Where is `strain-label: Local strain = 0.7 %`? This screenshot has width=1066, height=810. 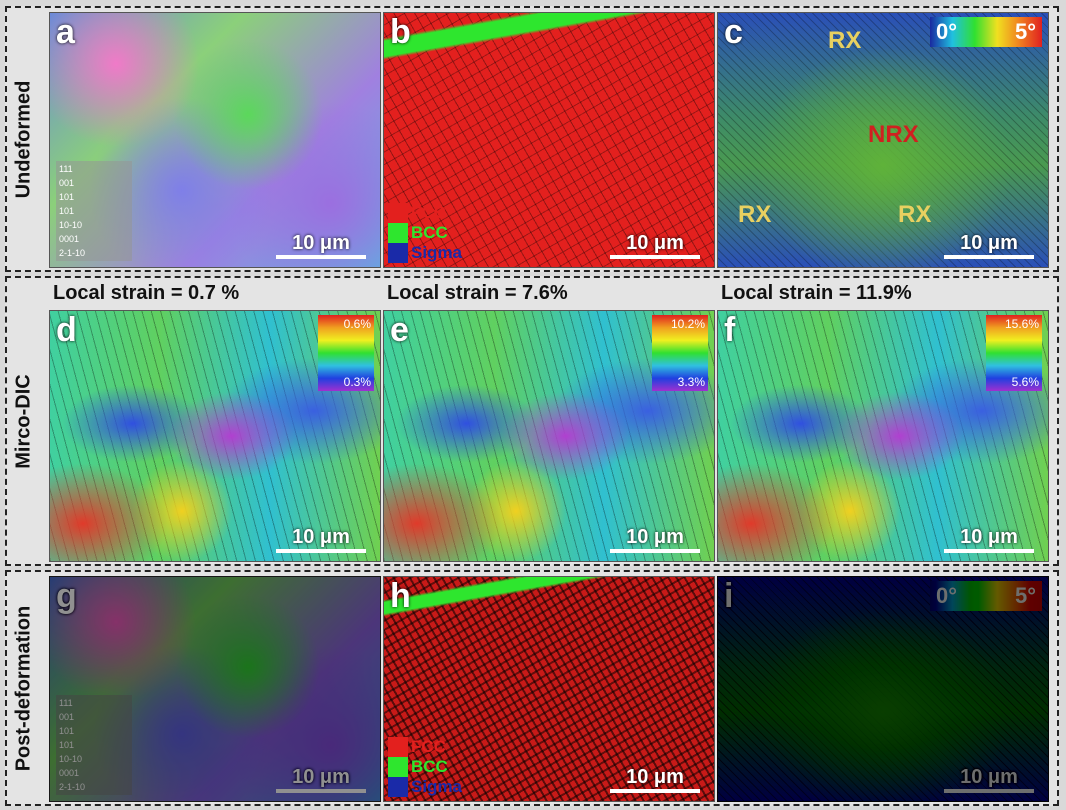
strain-label: Local strain = 0.7 % is located at coordinates (146, 293).